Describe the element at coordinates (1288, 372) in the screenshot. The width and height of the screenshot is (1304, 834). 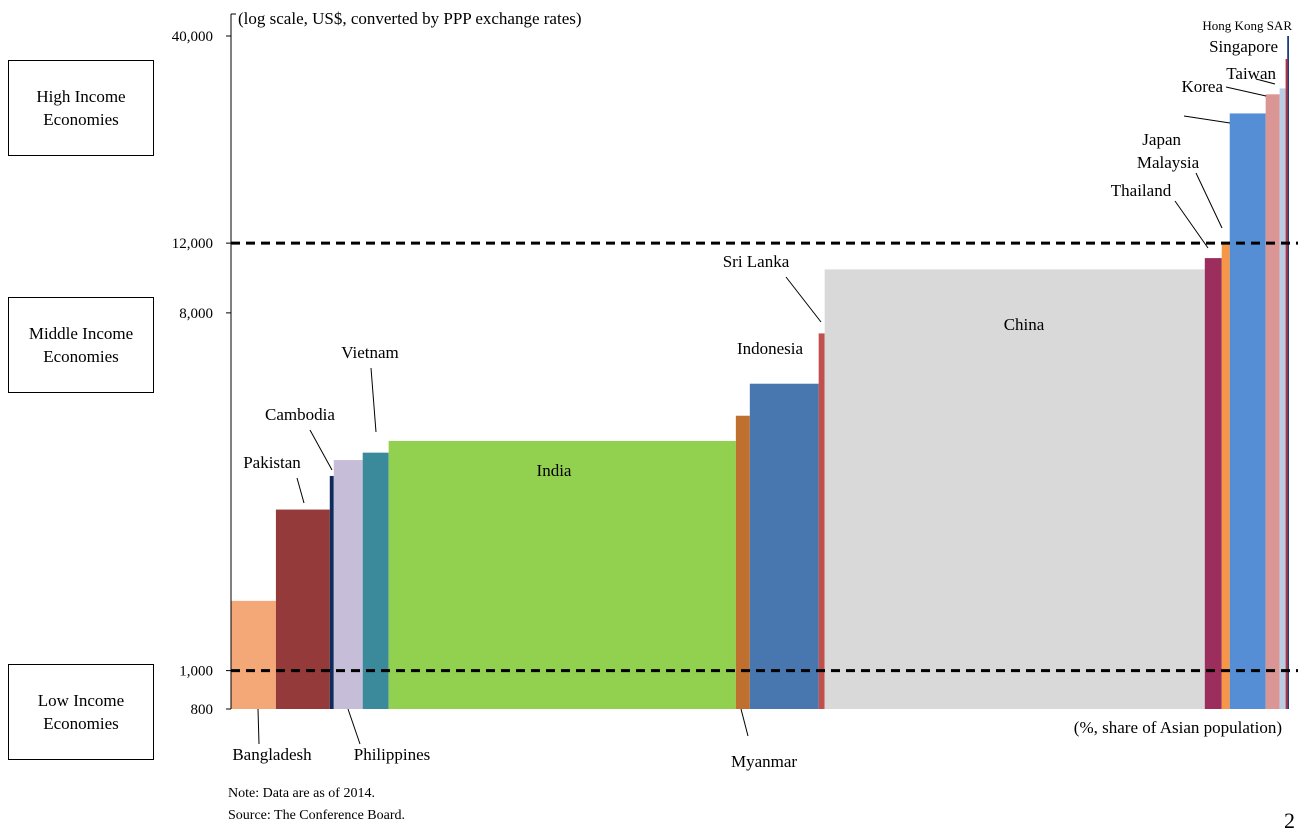
I see `bar-hong-kong-sar` at that location.